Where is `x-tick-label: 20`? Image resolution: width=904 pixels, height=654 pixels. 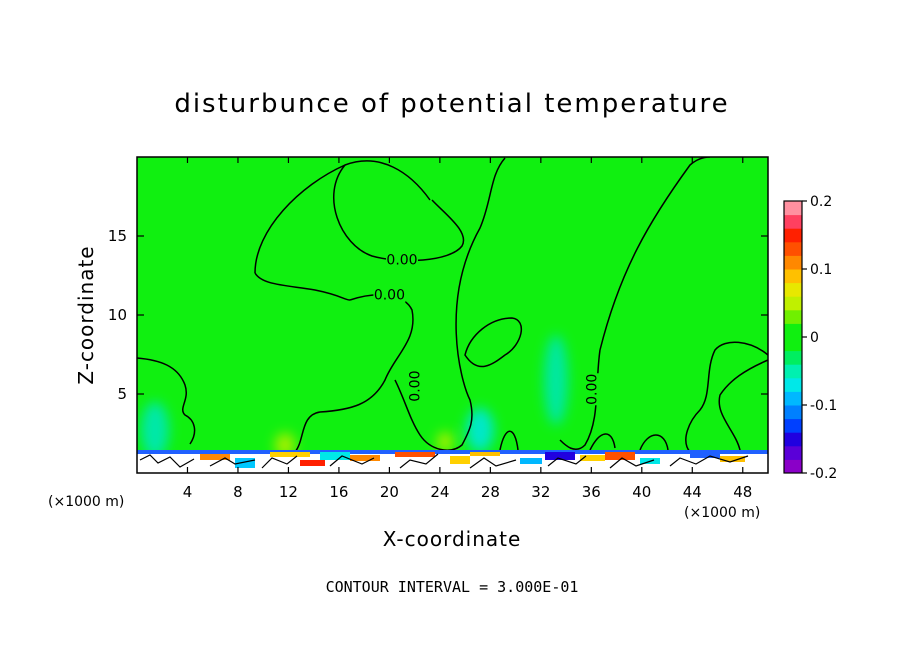
x-tick-label: 20 is located at coordinates (389, 492).